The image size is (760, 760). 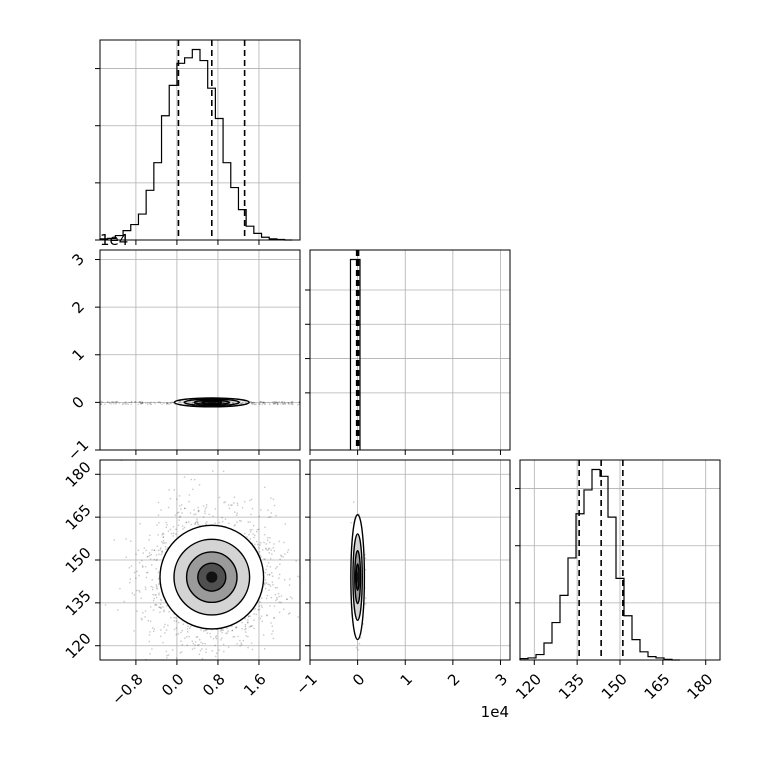 I want to click on contour-line, so click(x=212, y=402).